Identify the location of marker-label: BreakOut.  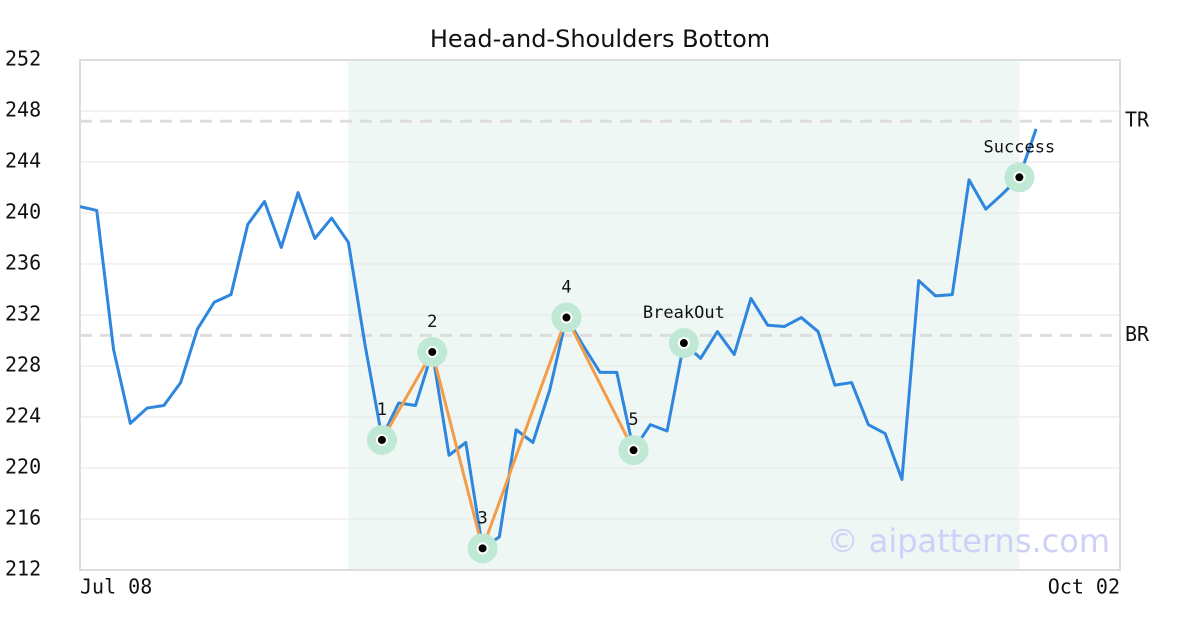
(684, 313).